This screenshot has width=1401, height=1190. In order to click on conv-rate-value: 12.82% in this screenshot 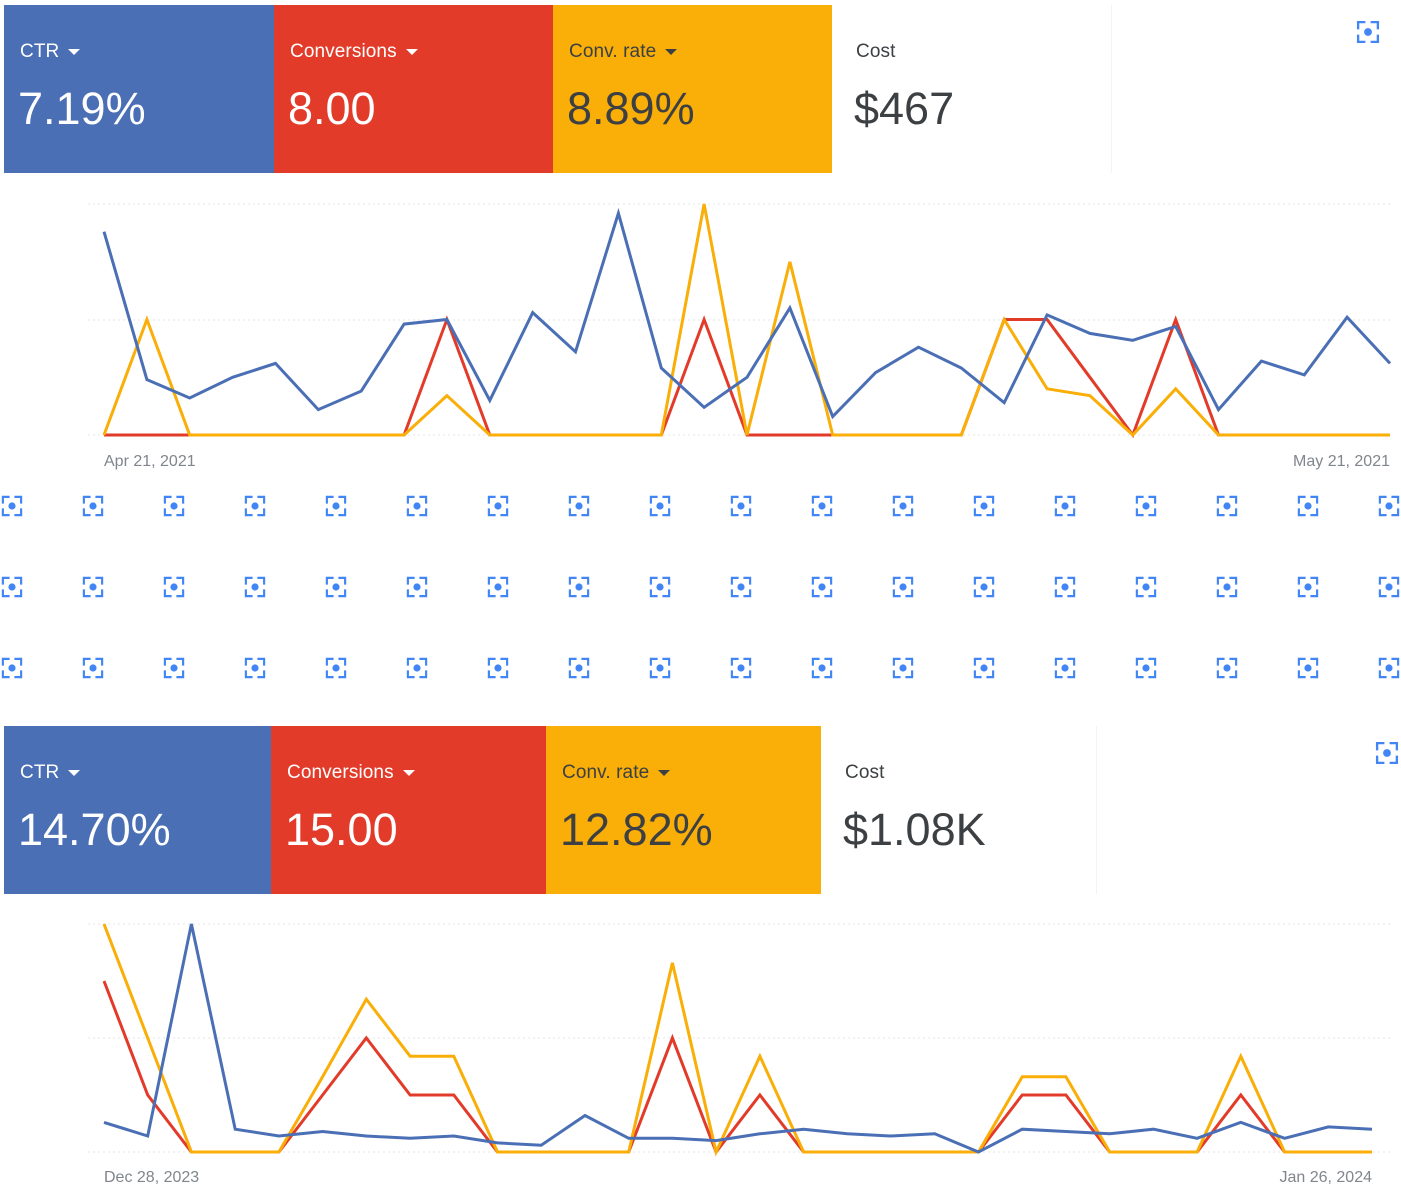, I will do `click(636, 829)`.